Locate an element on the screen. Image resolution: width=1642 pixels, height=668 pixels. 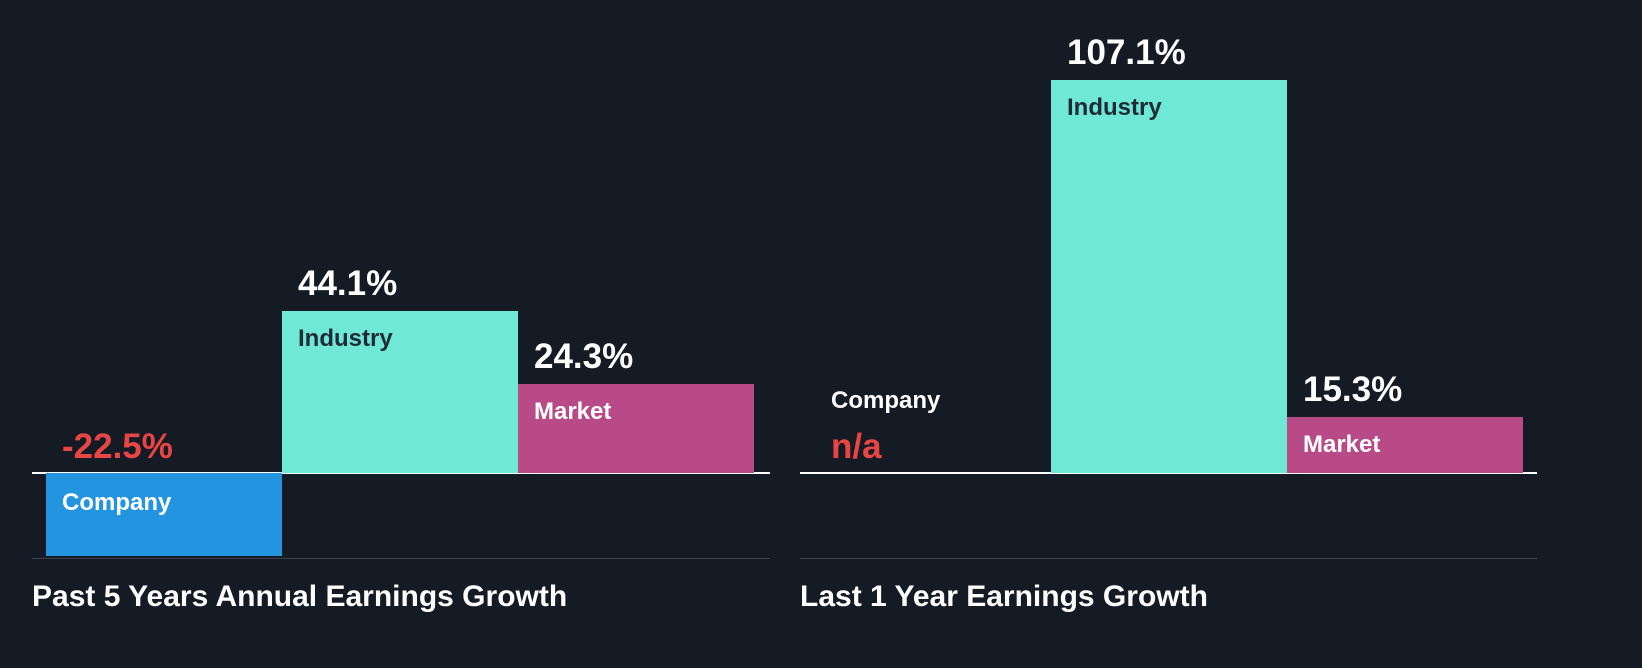
past-5-years-bar-industry is located at coordinates (400, 392).